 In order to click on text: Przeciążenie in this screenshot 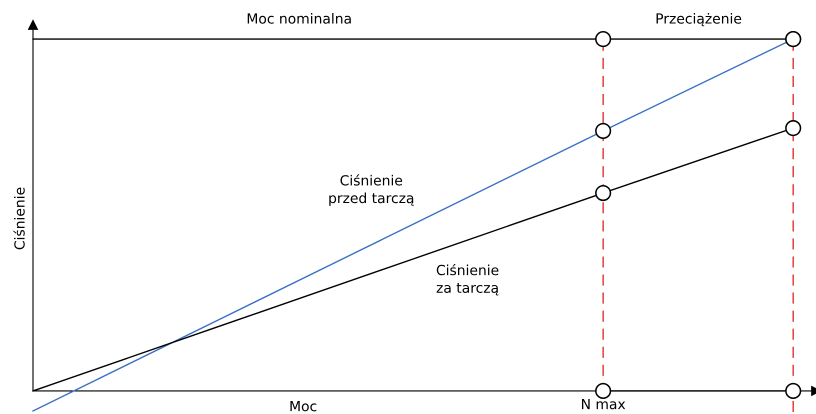, I will do `click(699, 19)`.